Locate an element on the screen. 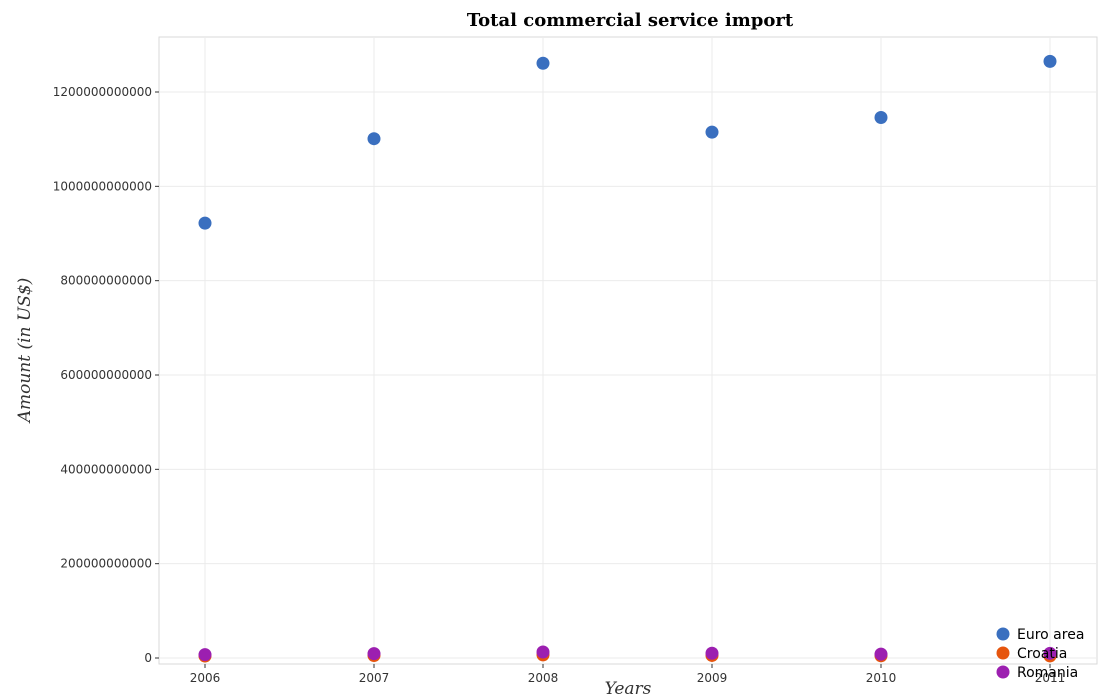 This screenshot has width=1107, height=700. x-tick-label: 2010 is located at coordinates (881, 678).